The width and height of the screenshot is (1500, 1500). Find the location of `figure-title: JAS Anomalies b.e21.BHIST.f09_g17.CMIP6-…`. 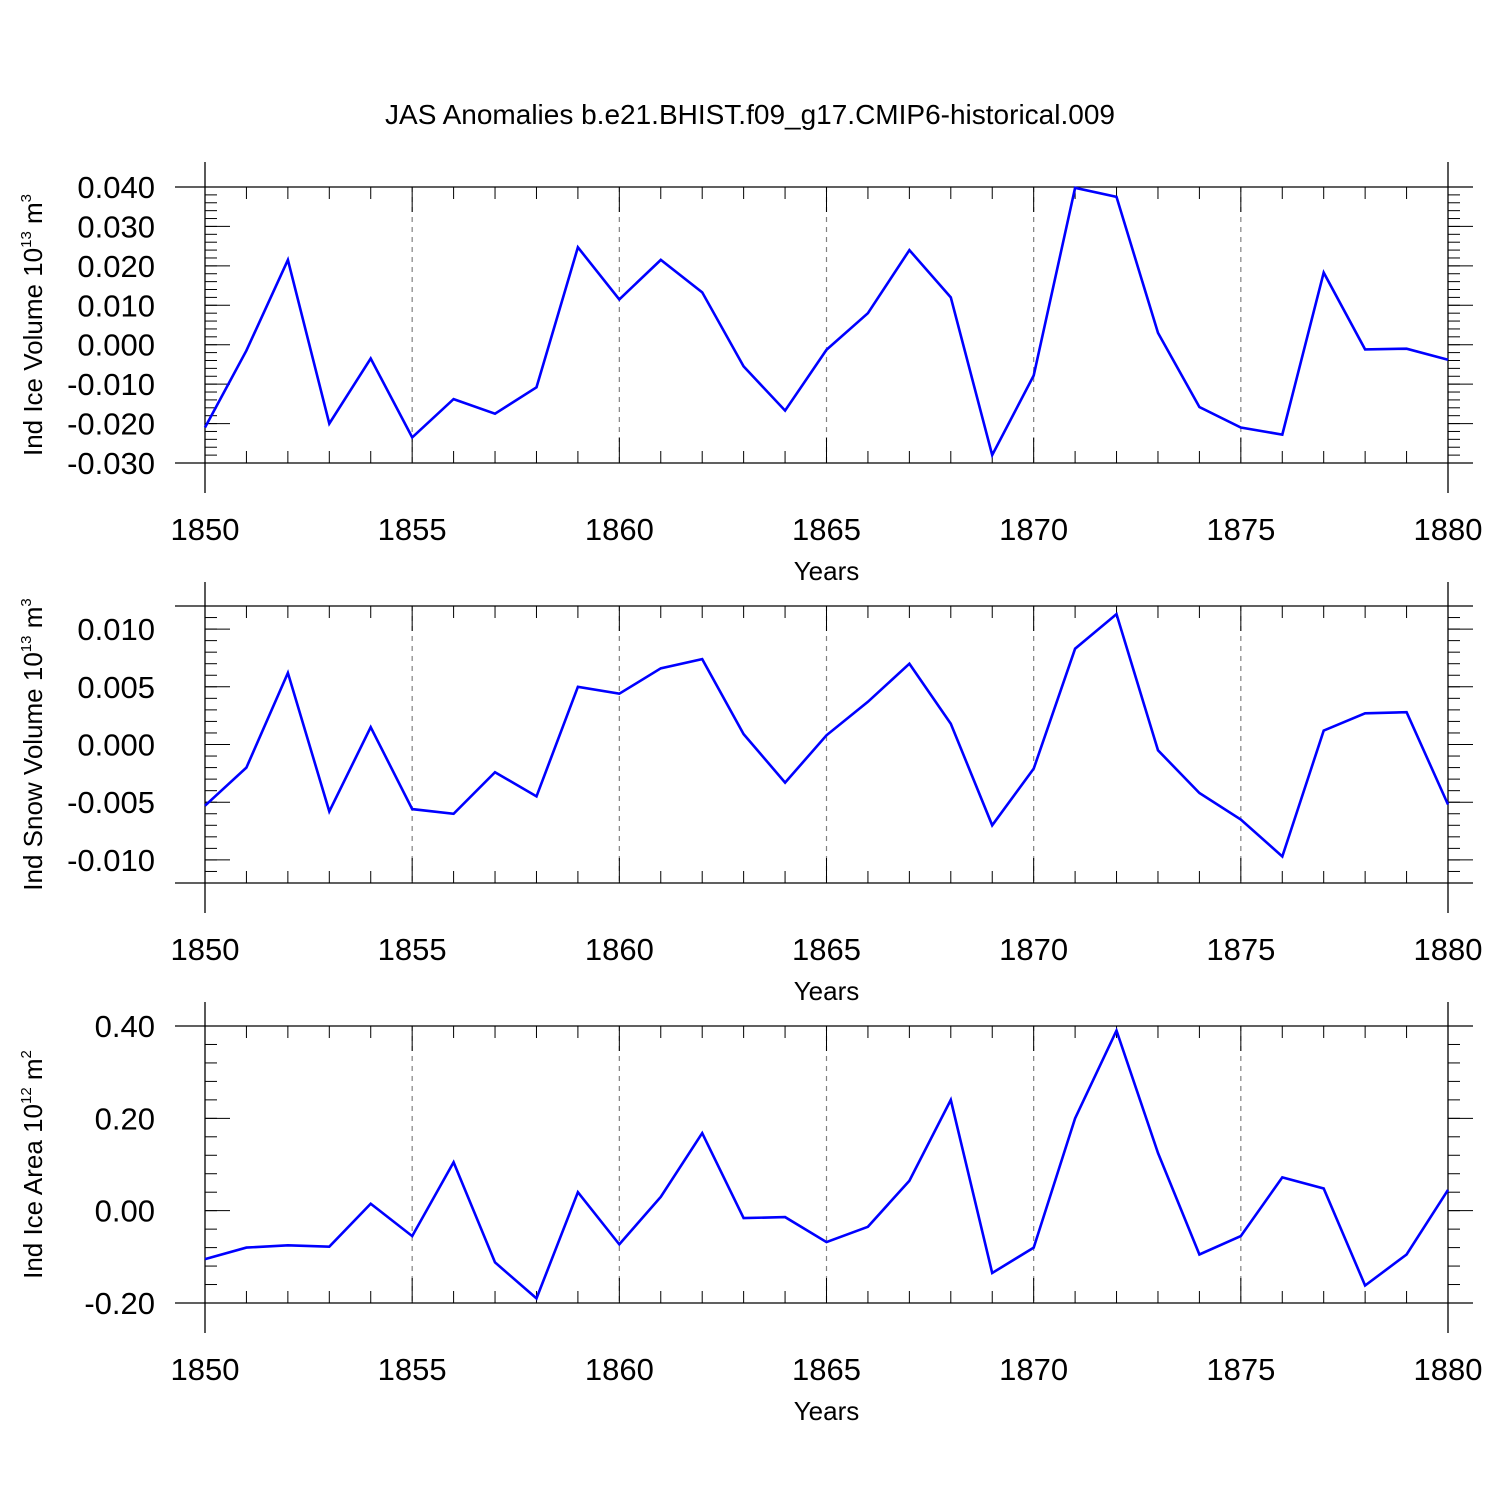

figure-title: JAS Anomalies b.e21.BHIST.f09_g17.CMIP6-… is located at coordinates (750, 114).